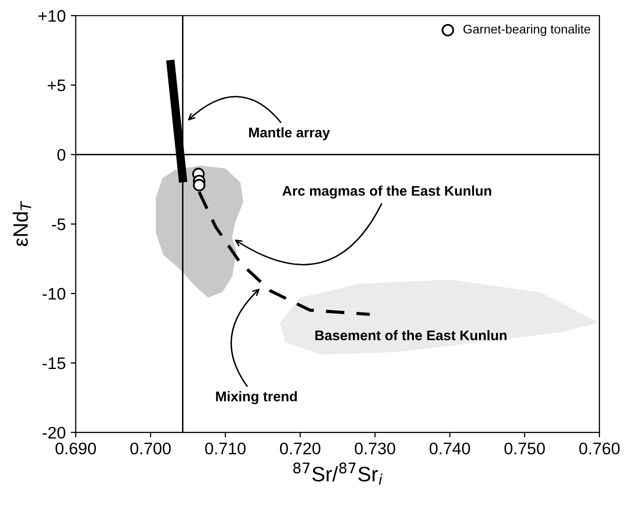 This screenshot has width=631, height=521. What do you see at coordinates (300, 448) in the screenshot?
I see `x-tick-label: 0.720` at bounding box center [300, 448].